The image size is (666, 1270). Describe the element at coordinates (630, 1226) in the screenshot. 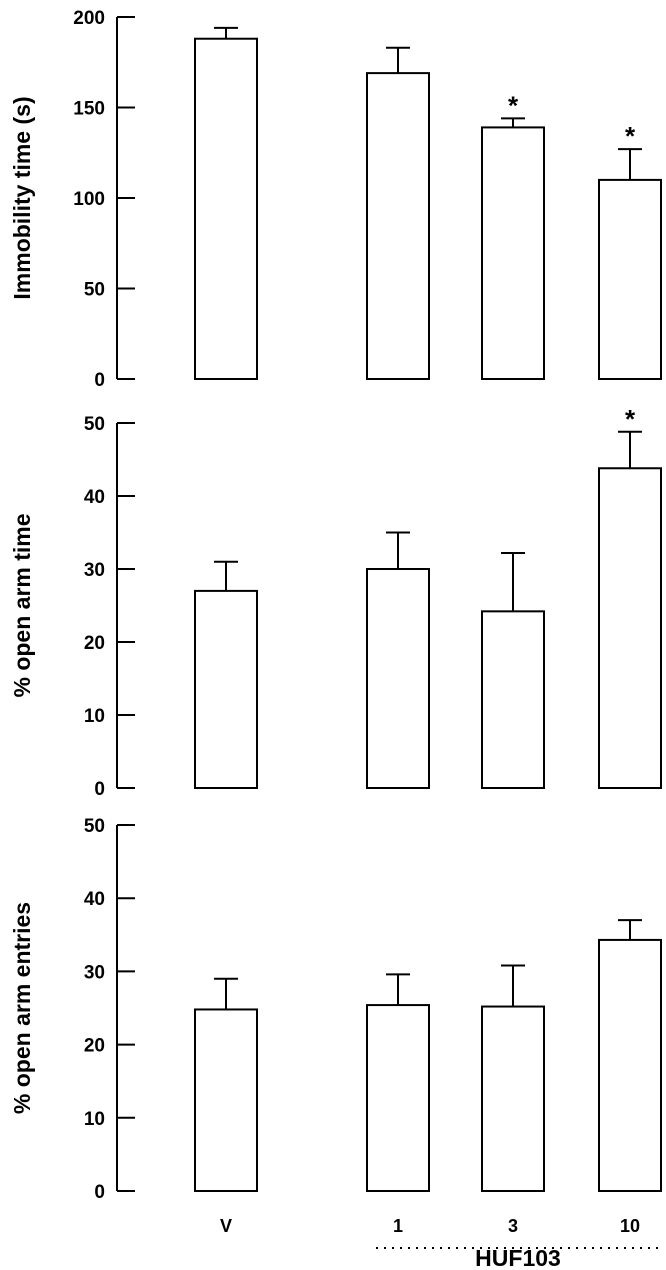

I see `x-tick-label-10: 10` at that location.